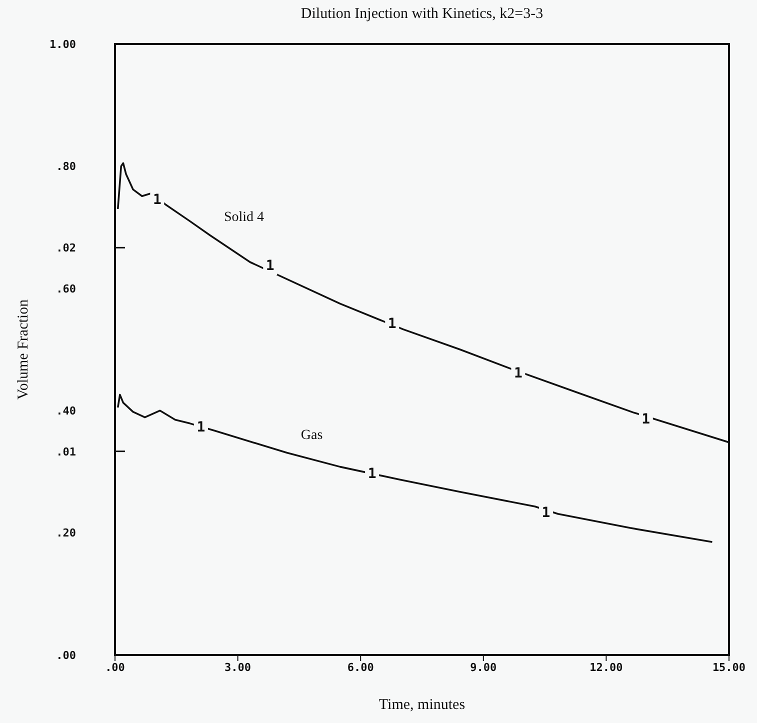 This screenshot has width=757, height=723. What do you see at coordinates (23, 349) in the screenshot?
I see `y-axis-title: Volume Fraction` at bounding box center [23, 349].